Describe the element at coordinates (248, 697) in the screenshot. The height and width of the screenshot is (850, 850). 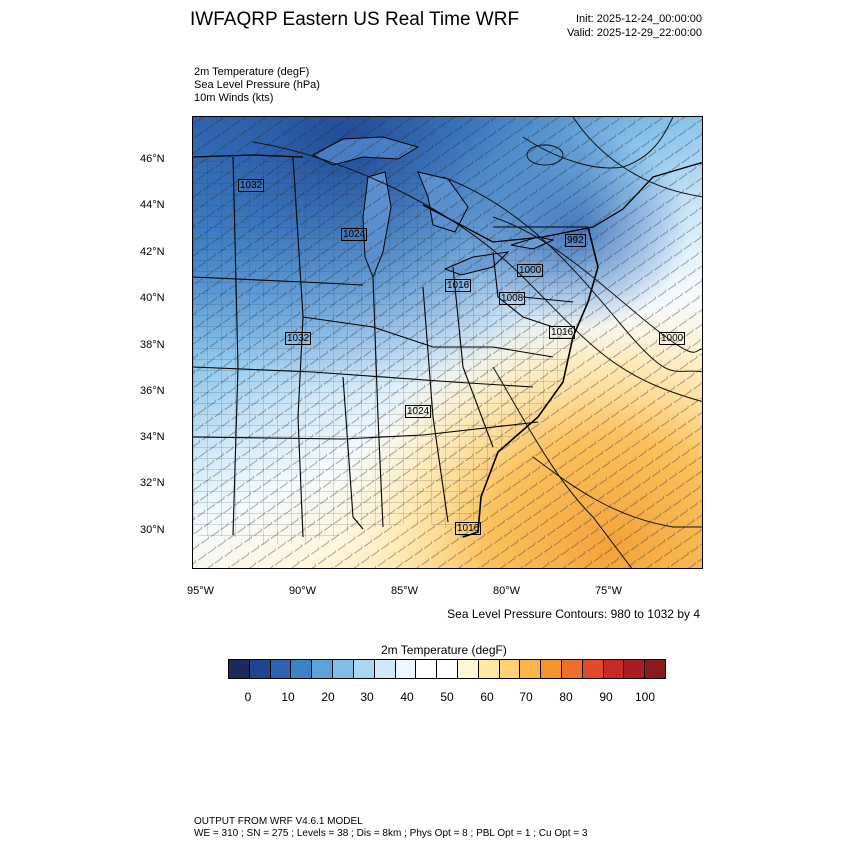
I see `colorbar-label: 0` at that location.